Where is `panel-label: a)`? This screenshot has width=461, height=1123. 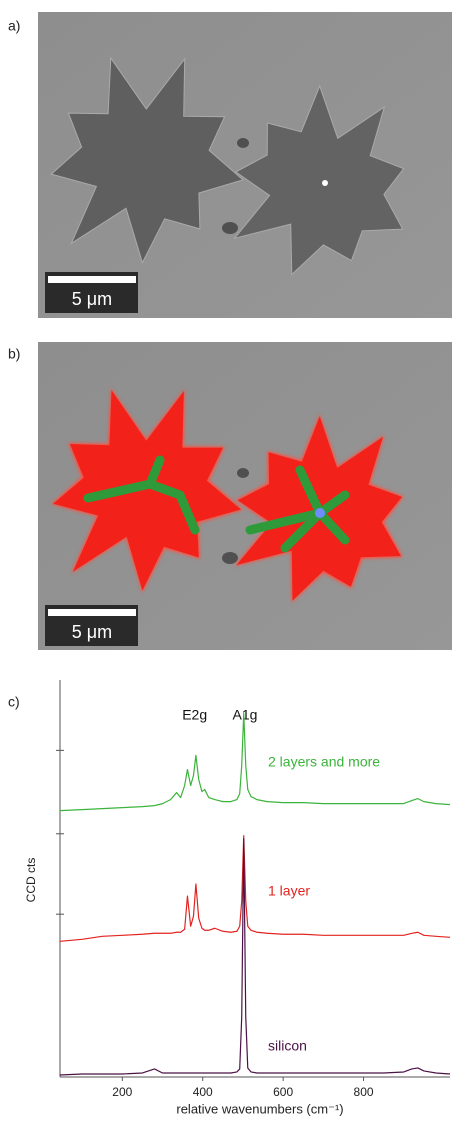 panel-label: a) is located at coordinates (14, 26).